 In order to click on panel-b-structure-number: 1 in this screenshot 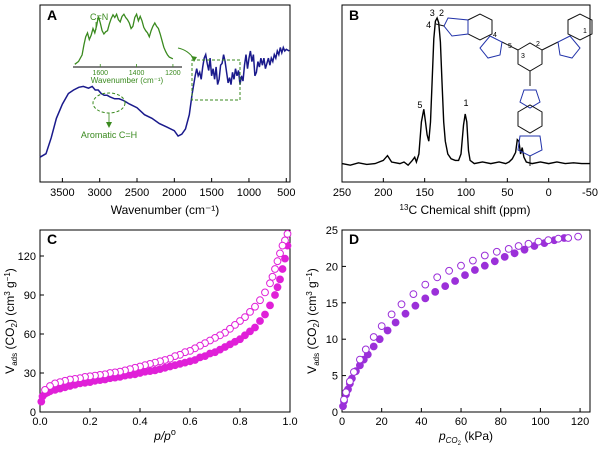, I will do `click(585, 31)`.